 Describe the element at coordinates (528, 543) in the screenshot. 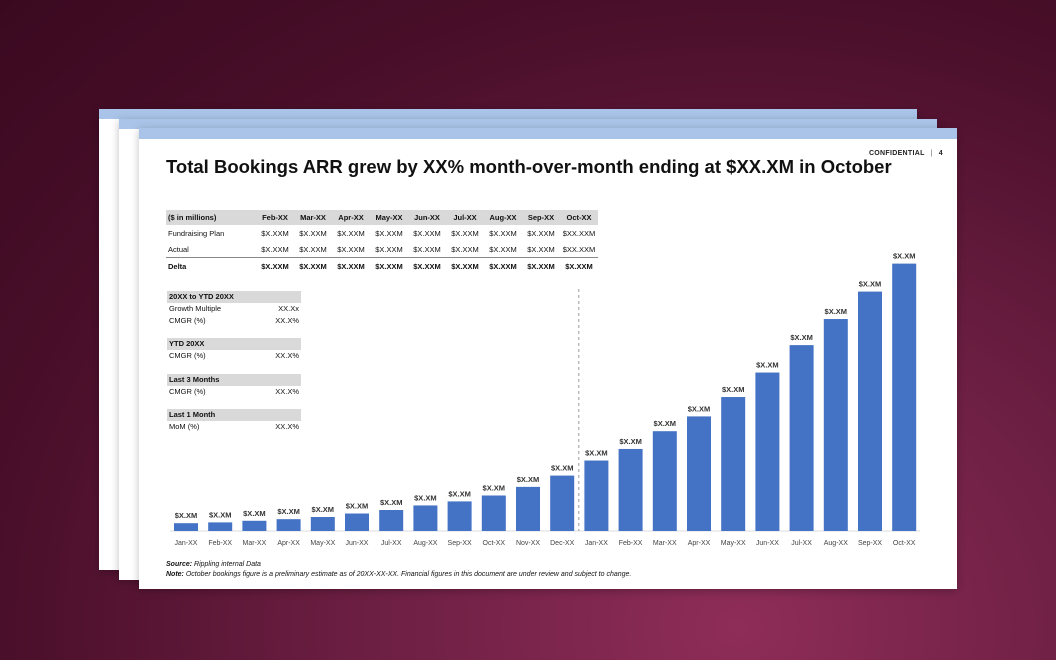

I see `x-tick-label: Nov-XX` at that location.